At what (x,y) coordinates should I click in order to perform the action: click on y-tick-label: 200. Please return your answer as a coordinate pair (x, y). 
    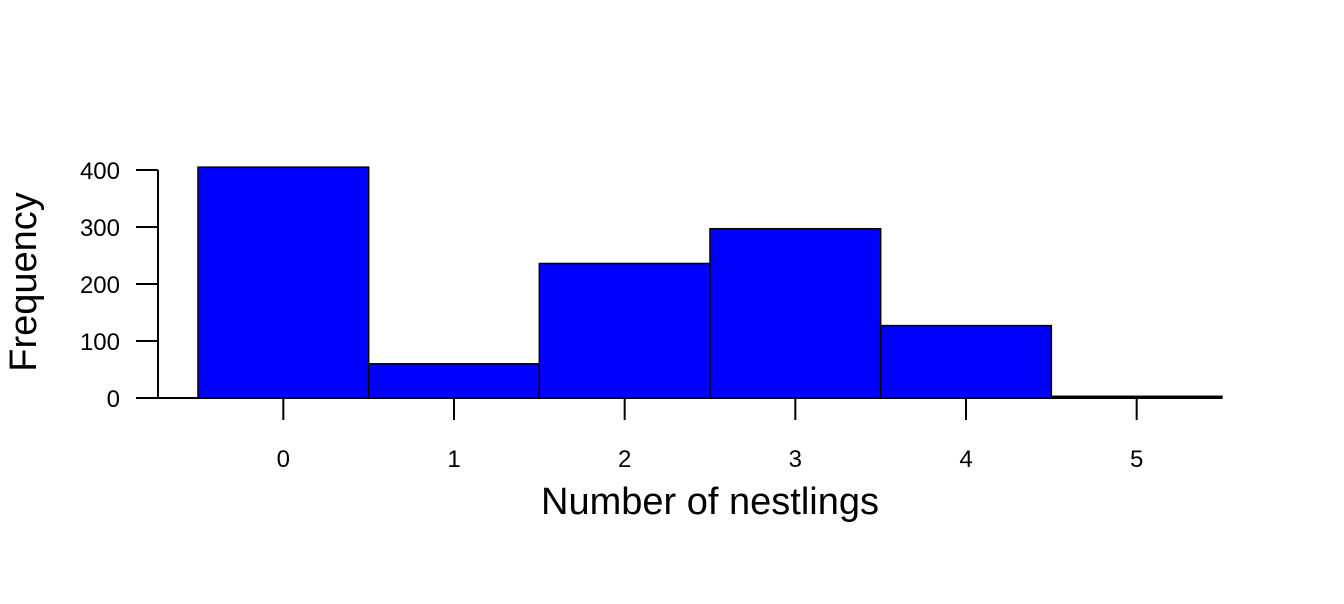
    Looking at the image, I should click on (100, 285).